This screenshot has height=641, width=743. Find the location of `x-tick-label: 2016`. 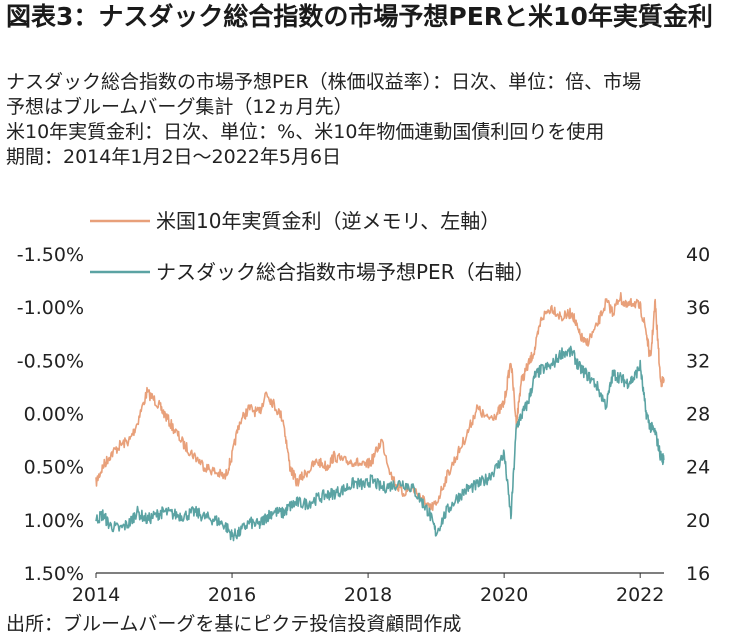

x-tick-label: 2016 is located at coordinates (232, 595).